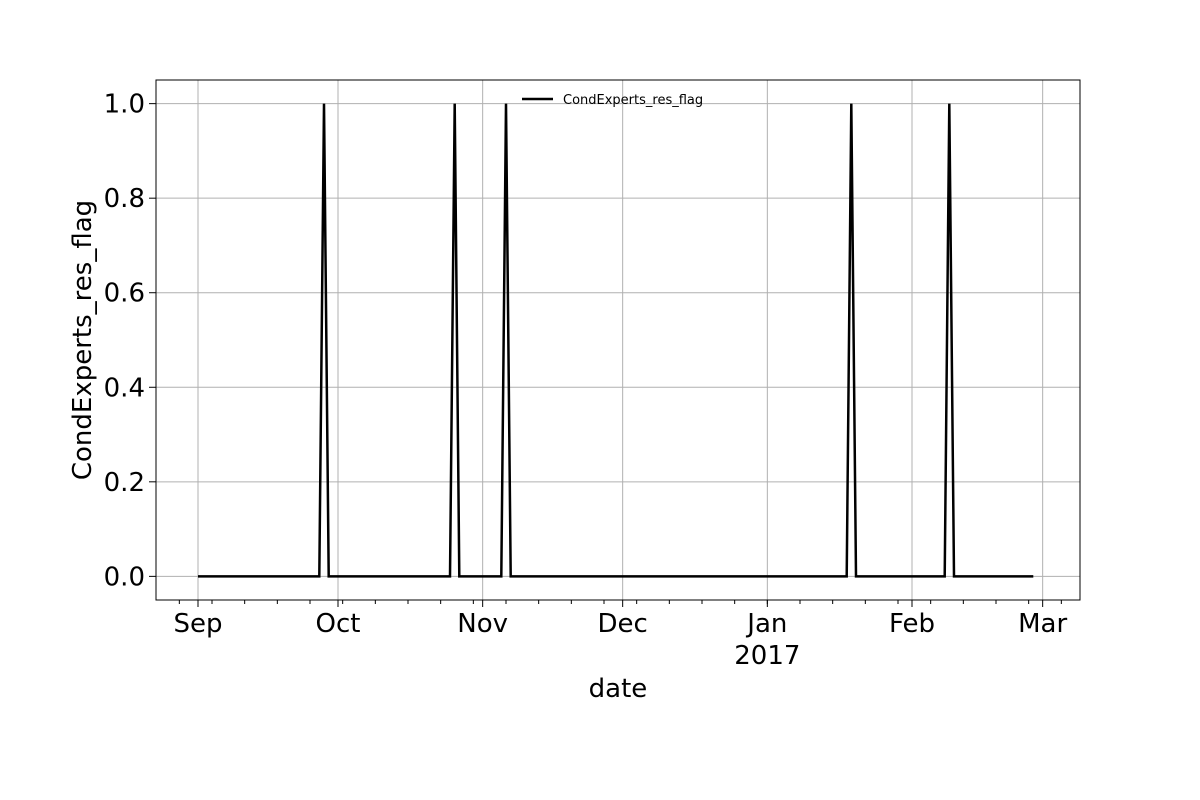 The height and width of the screenshot is (800, 1200). Describe the element at coordinates (912, 624) in the screenshot. I see `x-tick-label: Feb` at that location.